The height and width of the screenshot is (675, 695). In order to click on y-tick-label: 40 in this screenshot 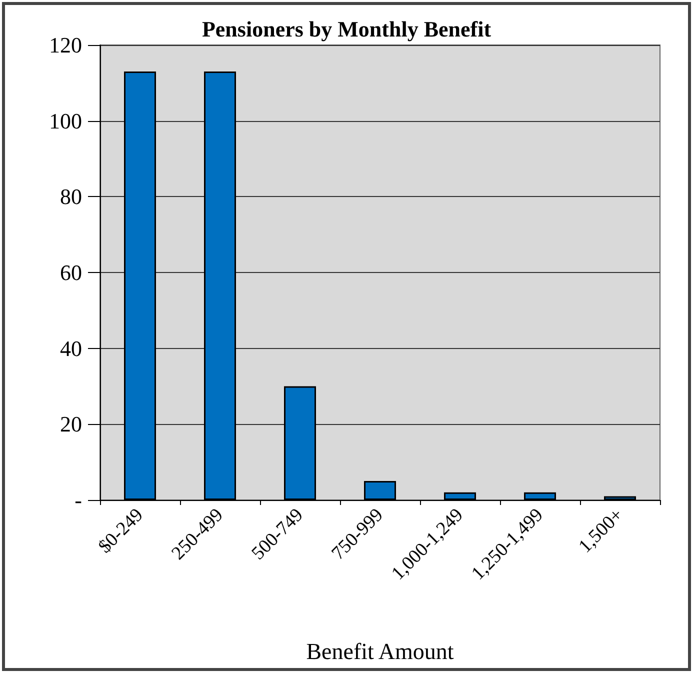, I will do `click(71, 348)`.